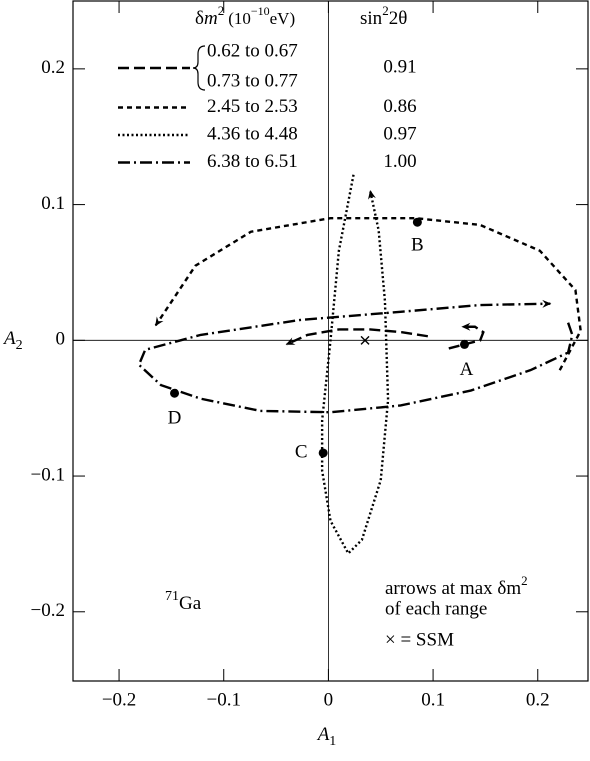 This screenshot has height=761, width=590. Describe the element at coordinates (48, 610) in the screenshot. I see `y-tick-label: −0.2` at that location.